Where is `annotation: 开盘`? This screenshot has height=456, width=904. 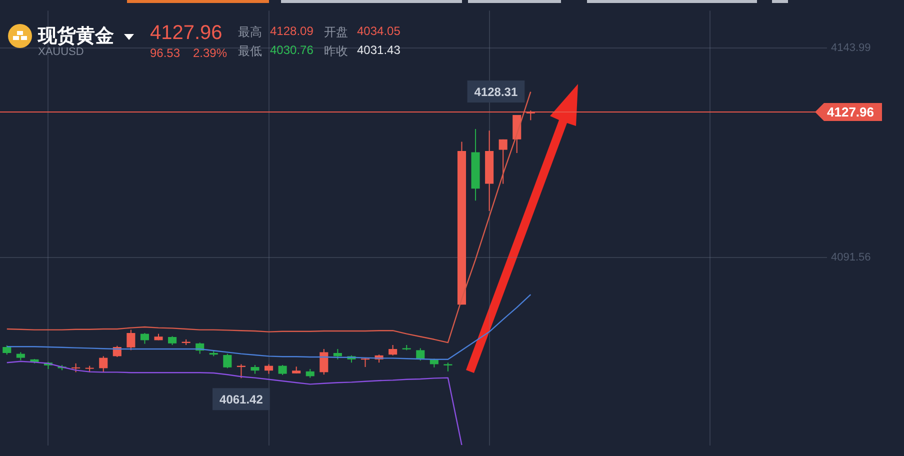
annotation: 开盘 is located at coordinates (336, 32).